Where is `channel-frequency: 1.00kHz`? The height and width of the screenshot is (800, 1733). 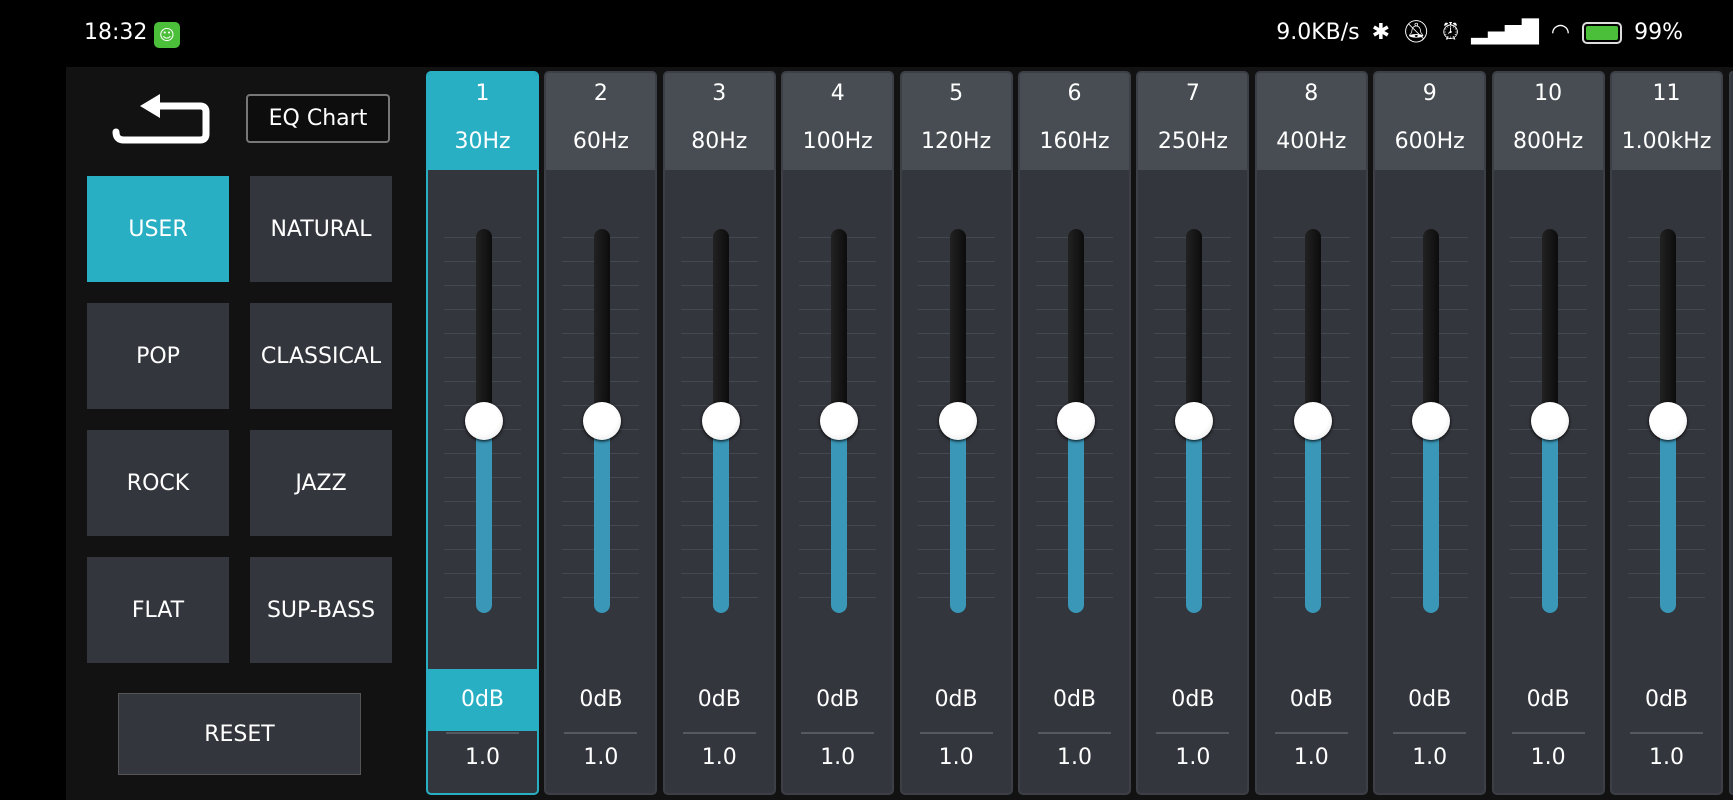 channel-frequency: 1.00kHz is located at coordinates (1666, 141).